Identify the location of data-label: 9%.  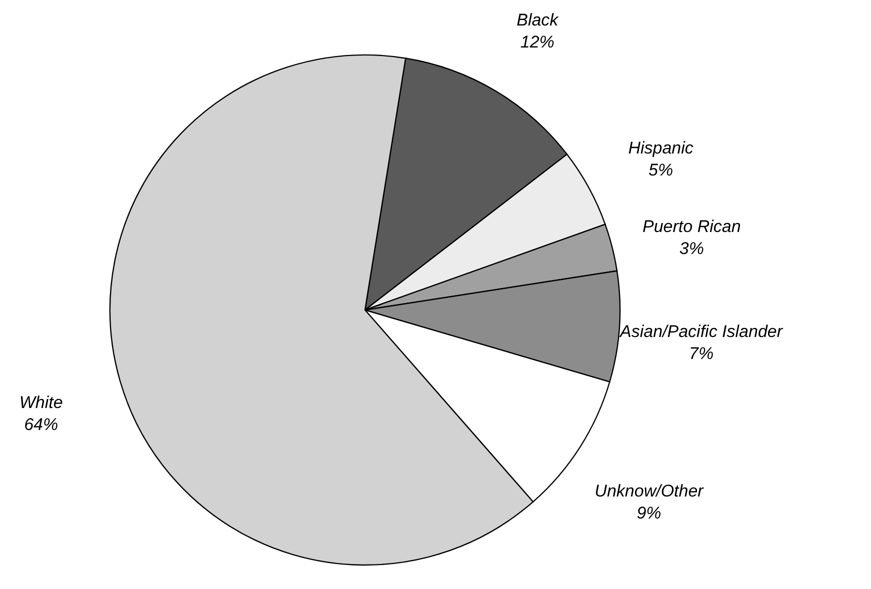
(649, 512).